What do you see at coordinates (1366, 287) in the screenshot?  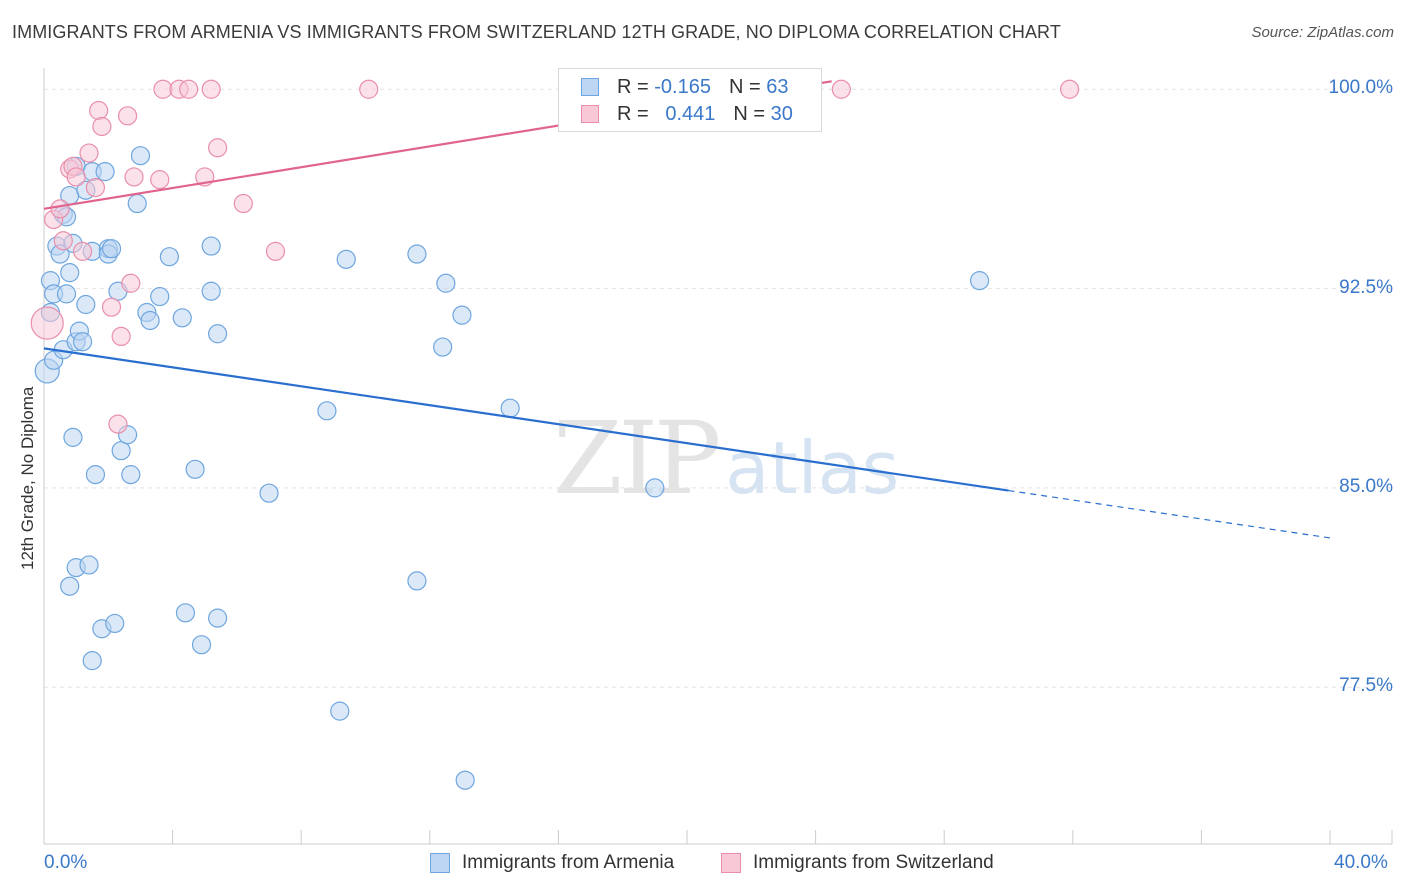 I see `y-tick-label: 92.5%` at bounding box center [1366, 287].